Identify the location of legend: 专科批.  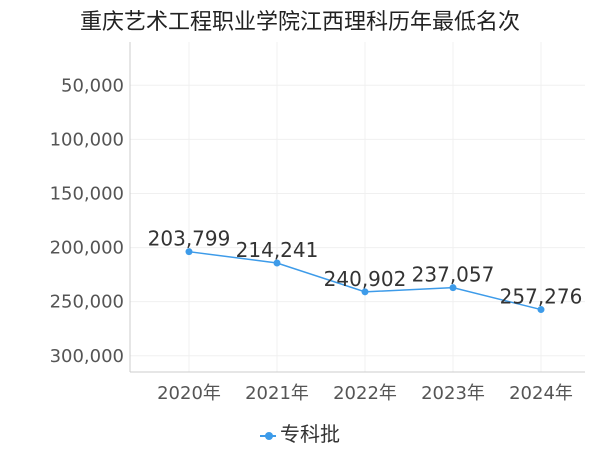
(300, 432).